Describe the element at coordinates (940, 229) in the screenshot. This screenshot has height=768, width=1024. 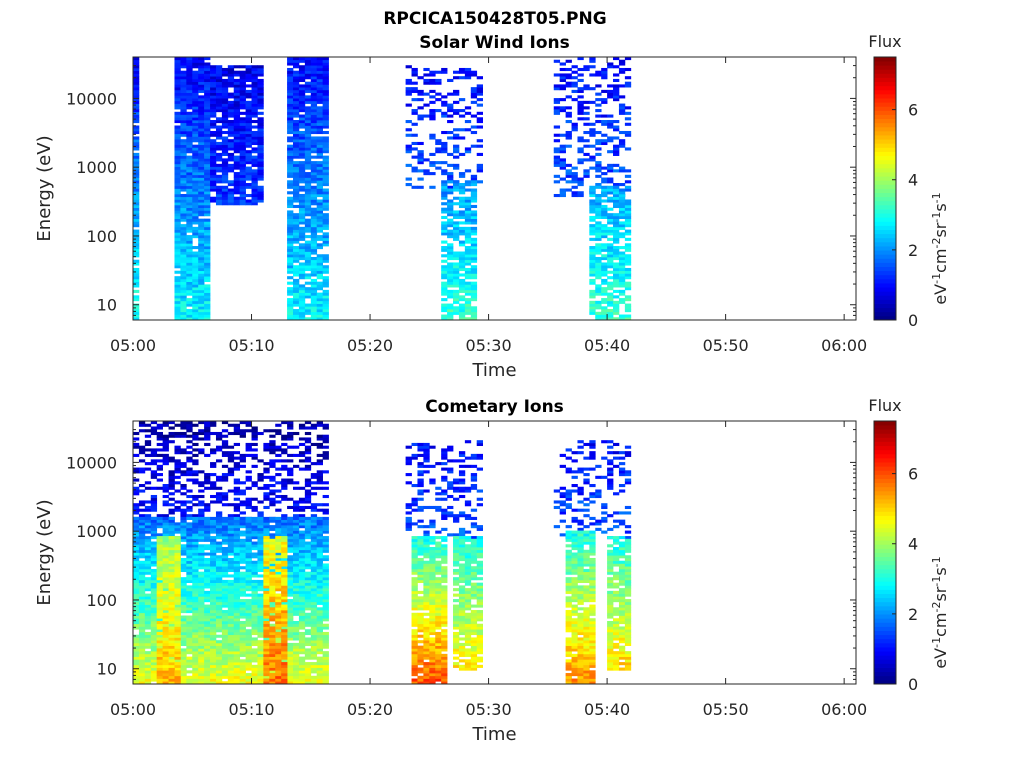
I see `colorbar-units-part: sr` at that location.